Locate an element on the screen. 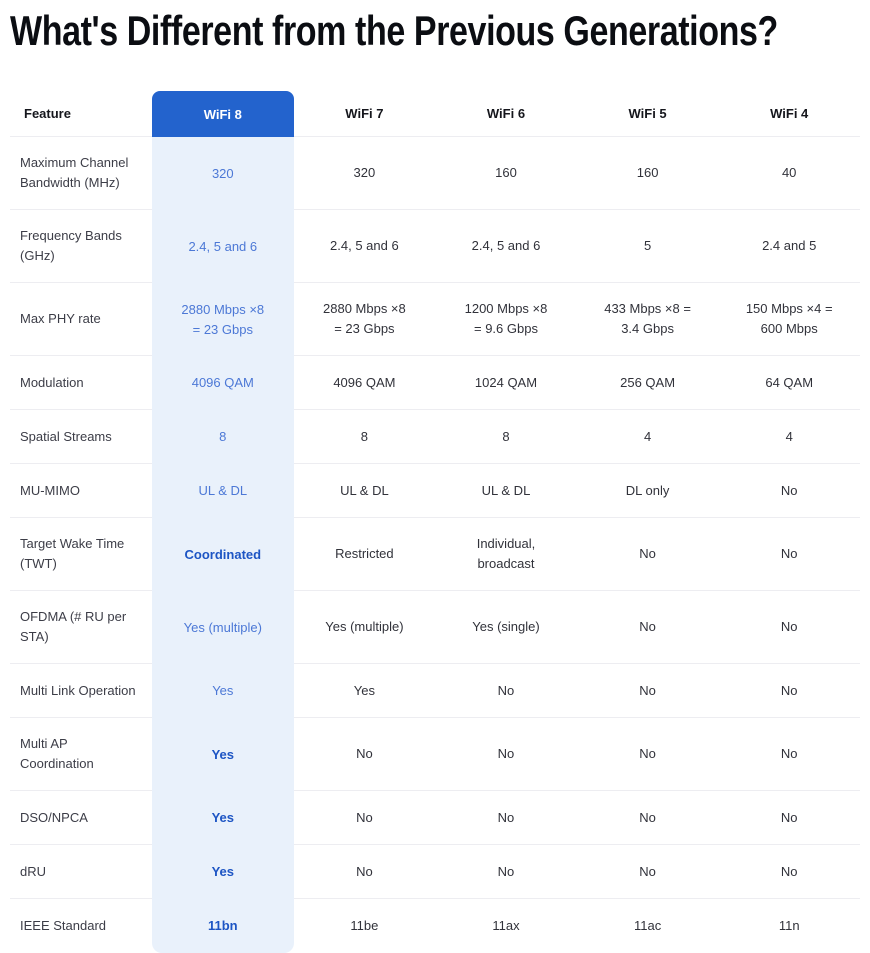 This screenshot has width=870, height=953. wifi8-value-cell: 8 is located at coordinates (223, 437).